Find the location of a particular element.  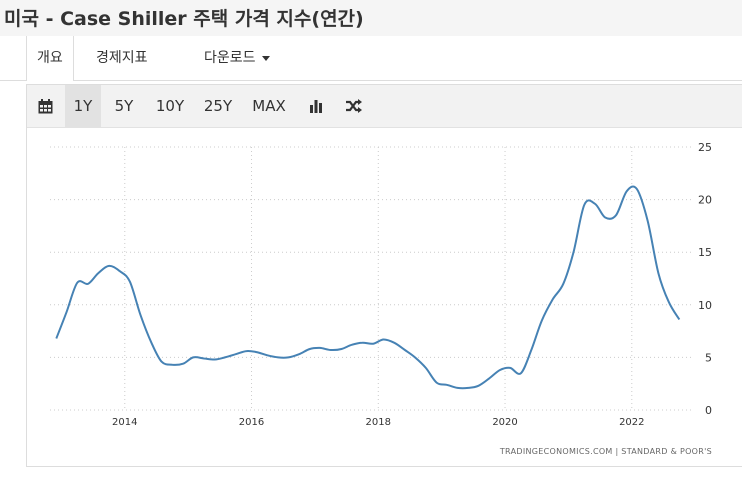

range-10y-button: 10Y is located at coordinates (170, 106).